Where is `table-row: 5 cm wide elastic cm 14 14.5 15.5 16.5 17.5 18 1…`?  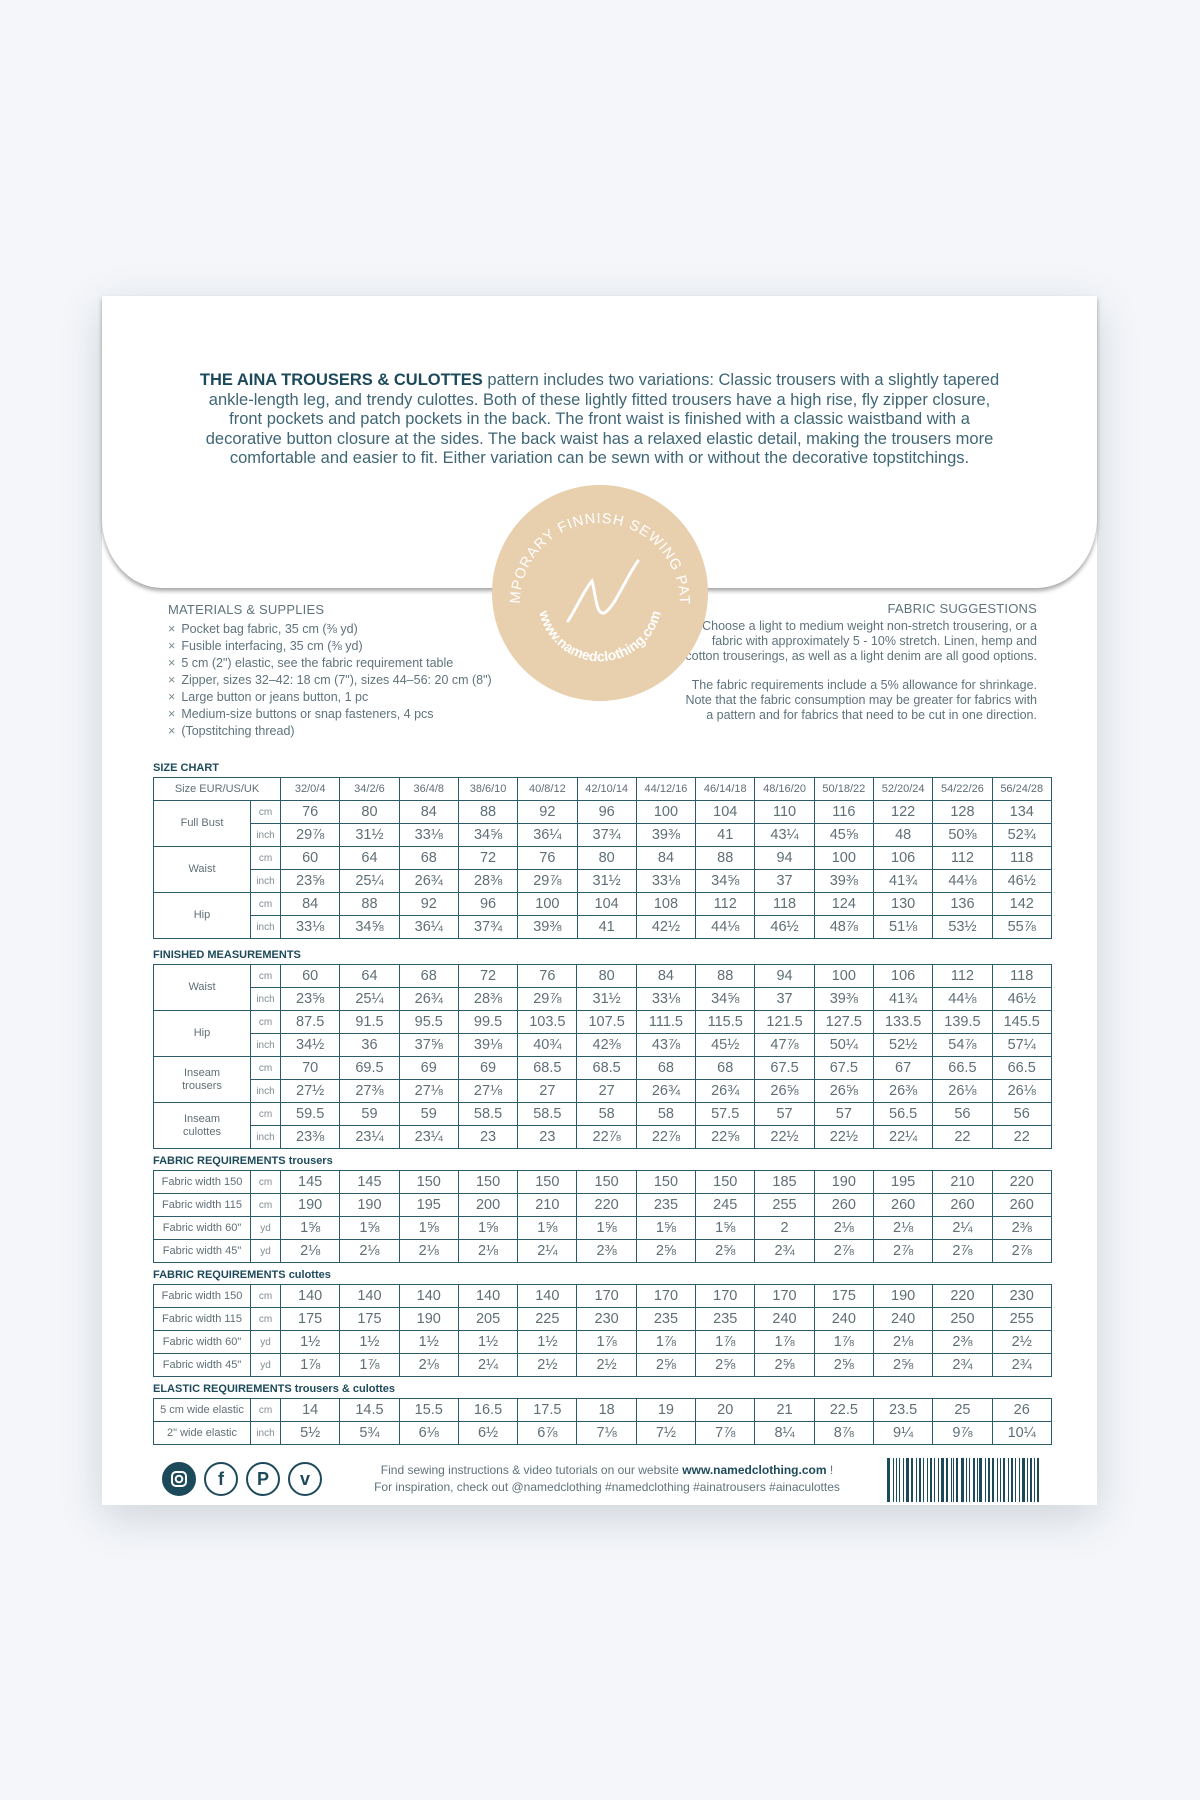 table-row: 5 cm wide elastic cm 14 14.5 15.5 16.5 17.5 18 1… is located at coordinates (602, 1410).